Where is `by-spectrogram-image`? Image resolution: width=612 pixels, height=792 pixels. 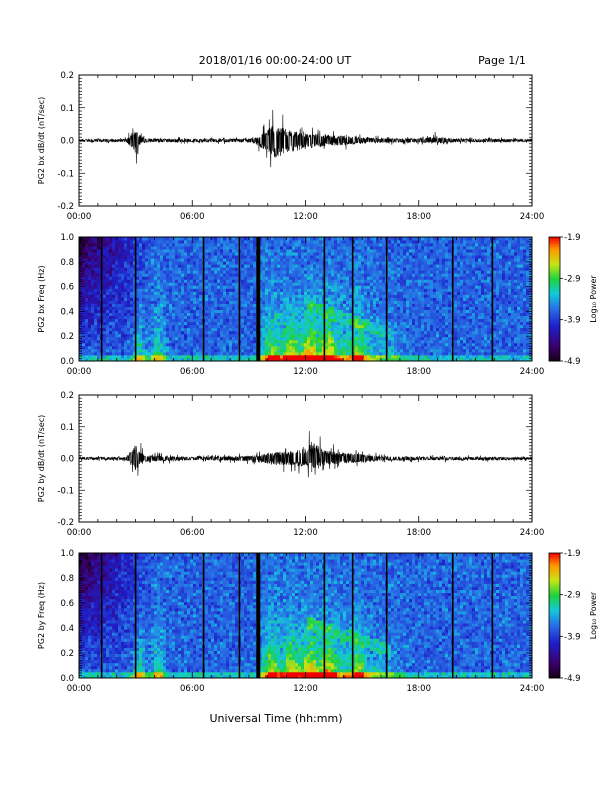
by-spectrogram-image is located at coordinates (306, 616).